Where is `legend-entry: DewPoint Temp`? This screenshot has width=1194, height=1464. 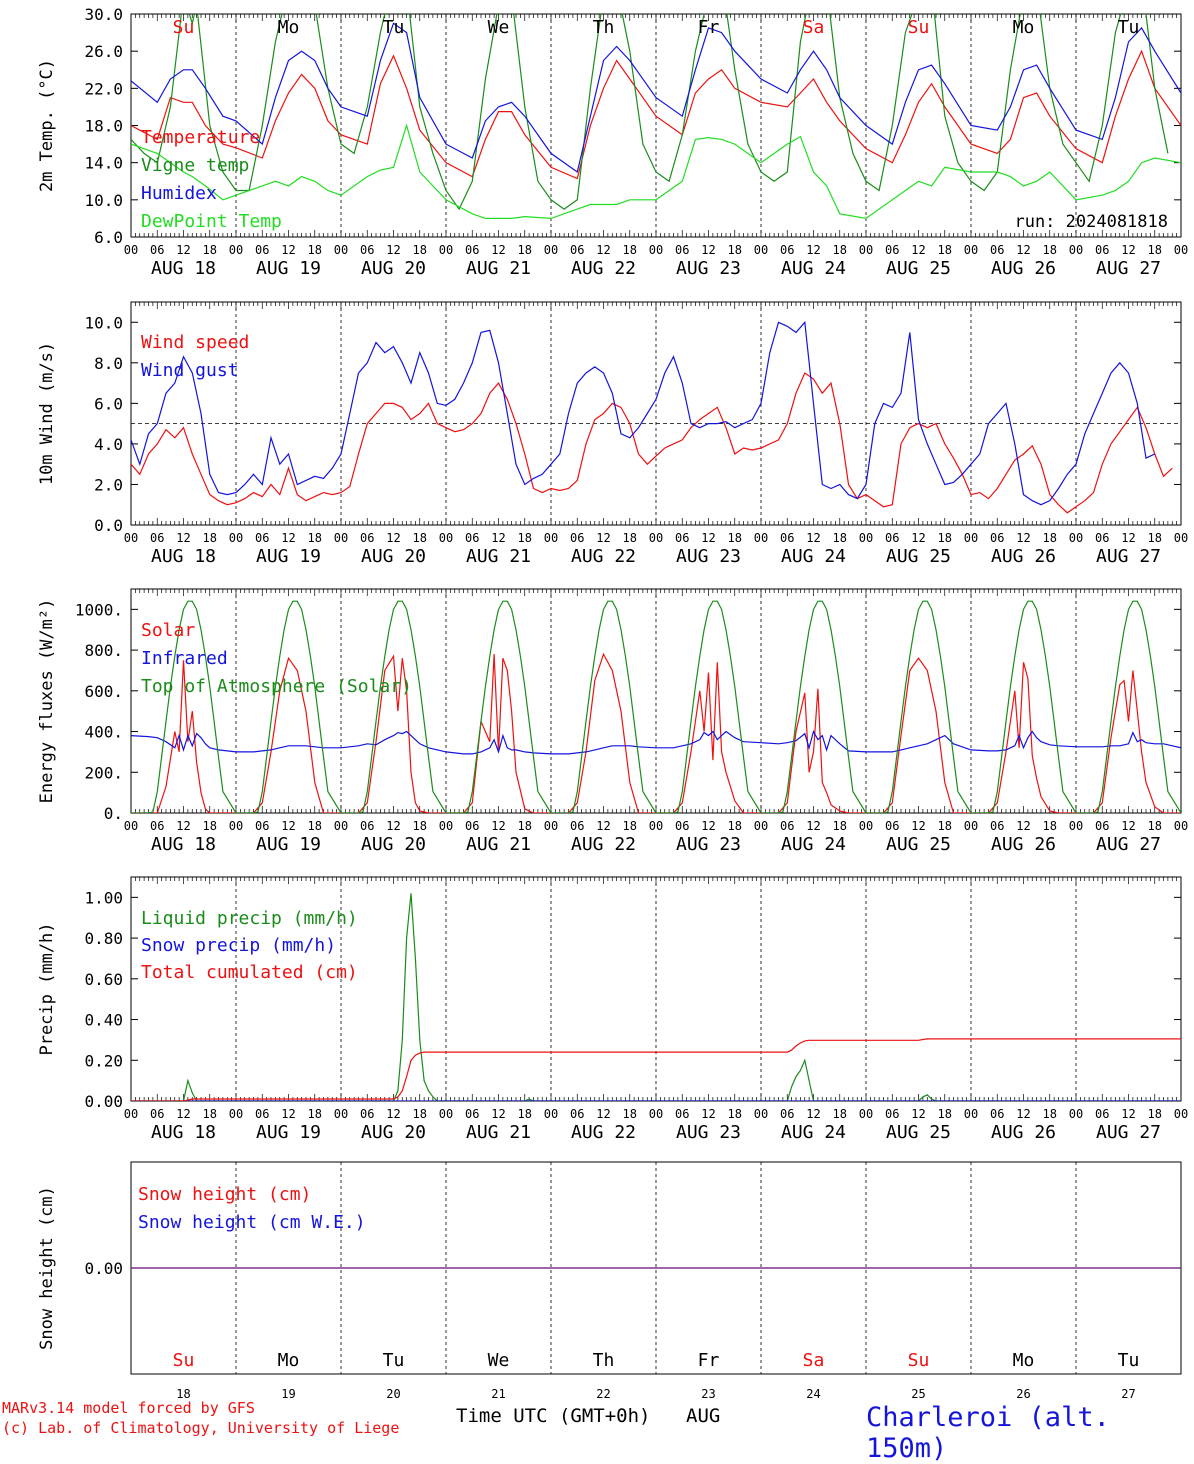 legend-entry: DewPoint Temp is located at coordinates (211, 221).